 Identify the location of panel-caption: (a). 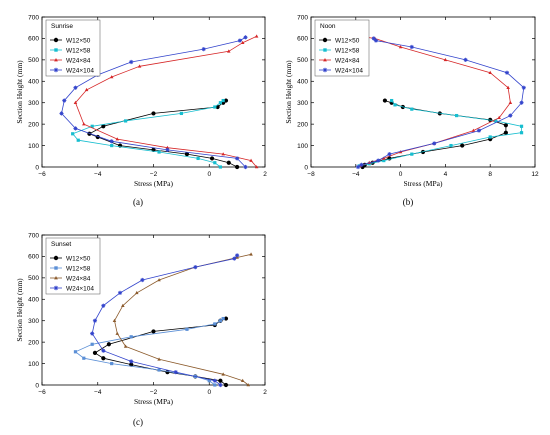
(138, 202).